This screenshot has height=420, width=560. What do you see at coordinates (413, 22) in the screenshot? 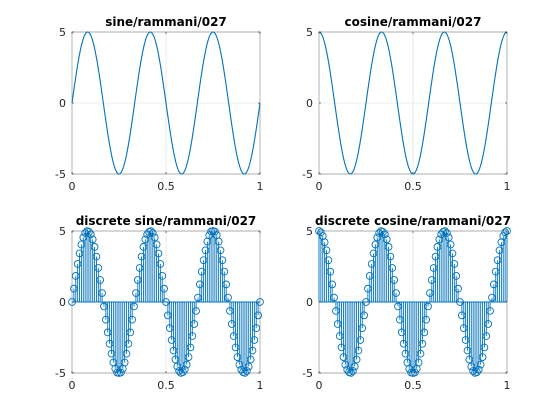
I see `subplot-title: cosine/rammani/027` at bounding box center [413, 22].